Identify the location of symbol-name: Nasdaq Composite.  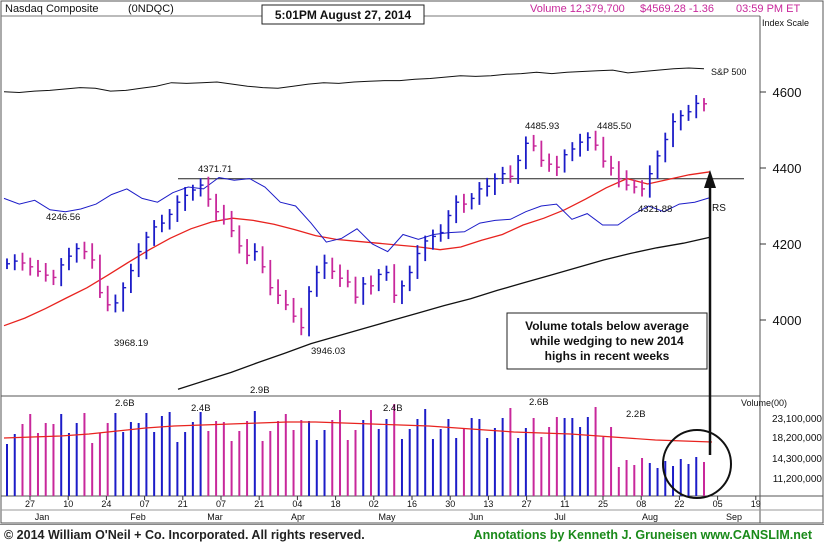
(52, 9).